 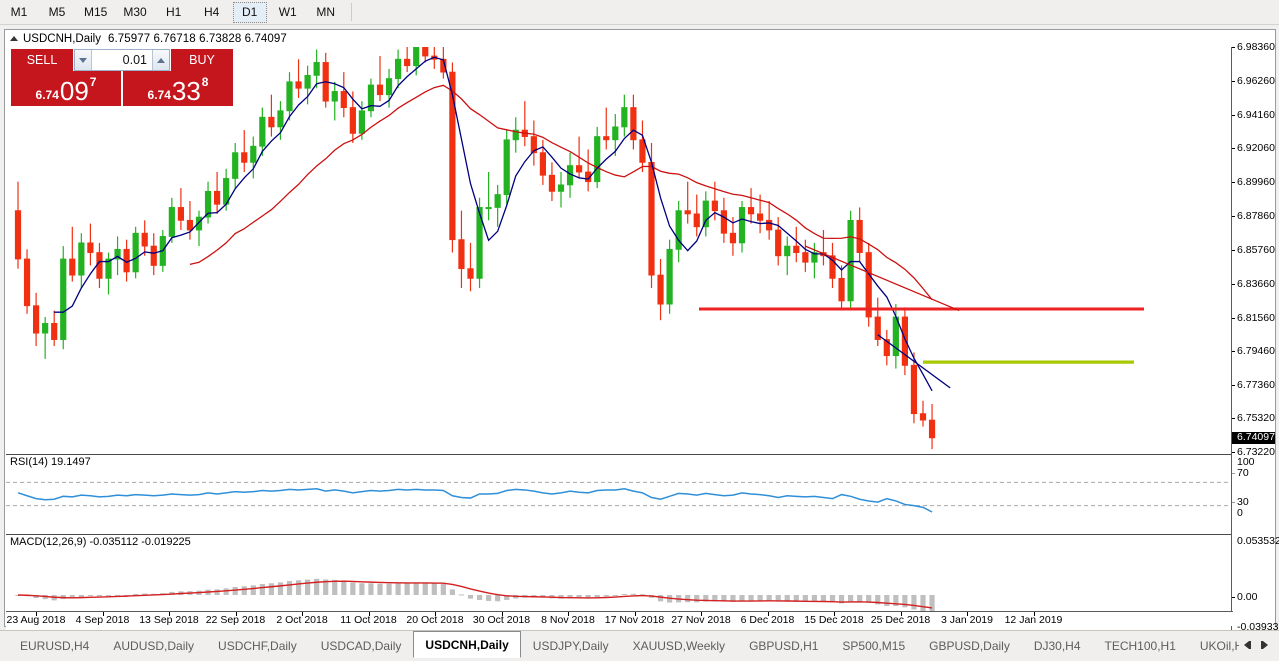 What do you see at coordinates (767, 620) in the screenshot?
I see `date-label-11: 6 Dec 2018` at bounding box center [767, 620].